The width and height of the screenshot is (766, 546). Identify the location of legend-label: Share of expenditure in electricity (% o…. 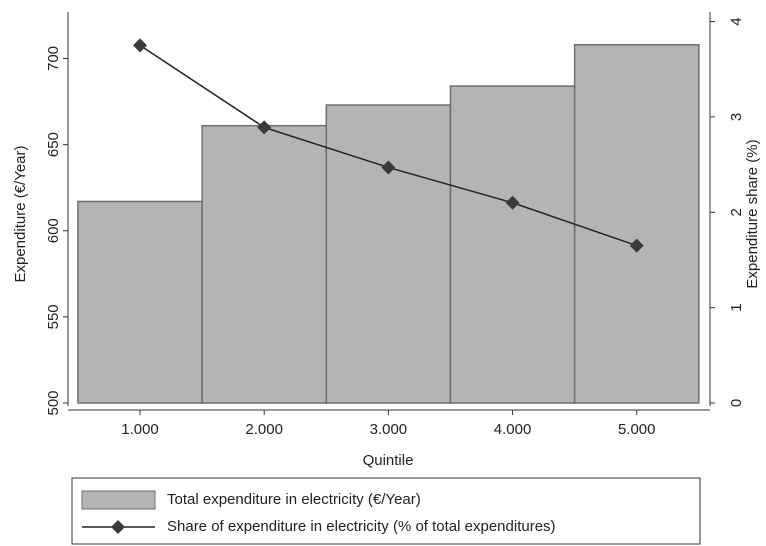
(361, 526).